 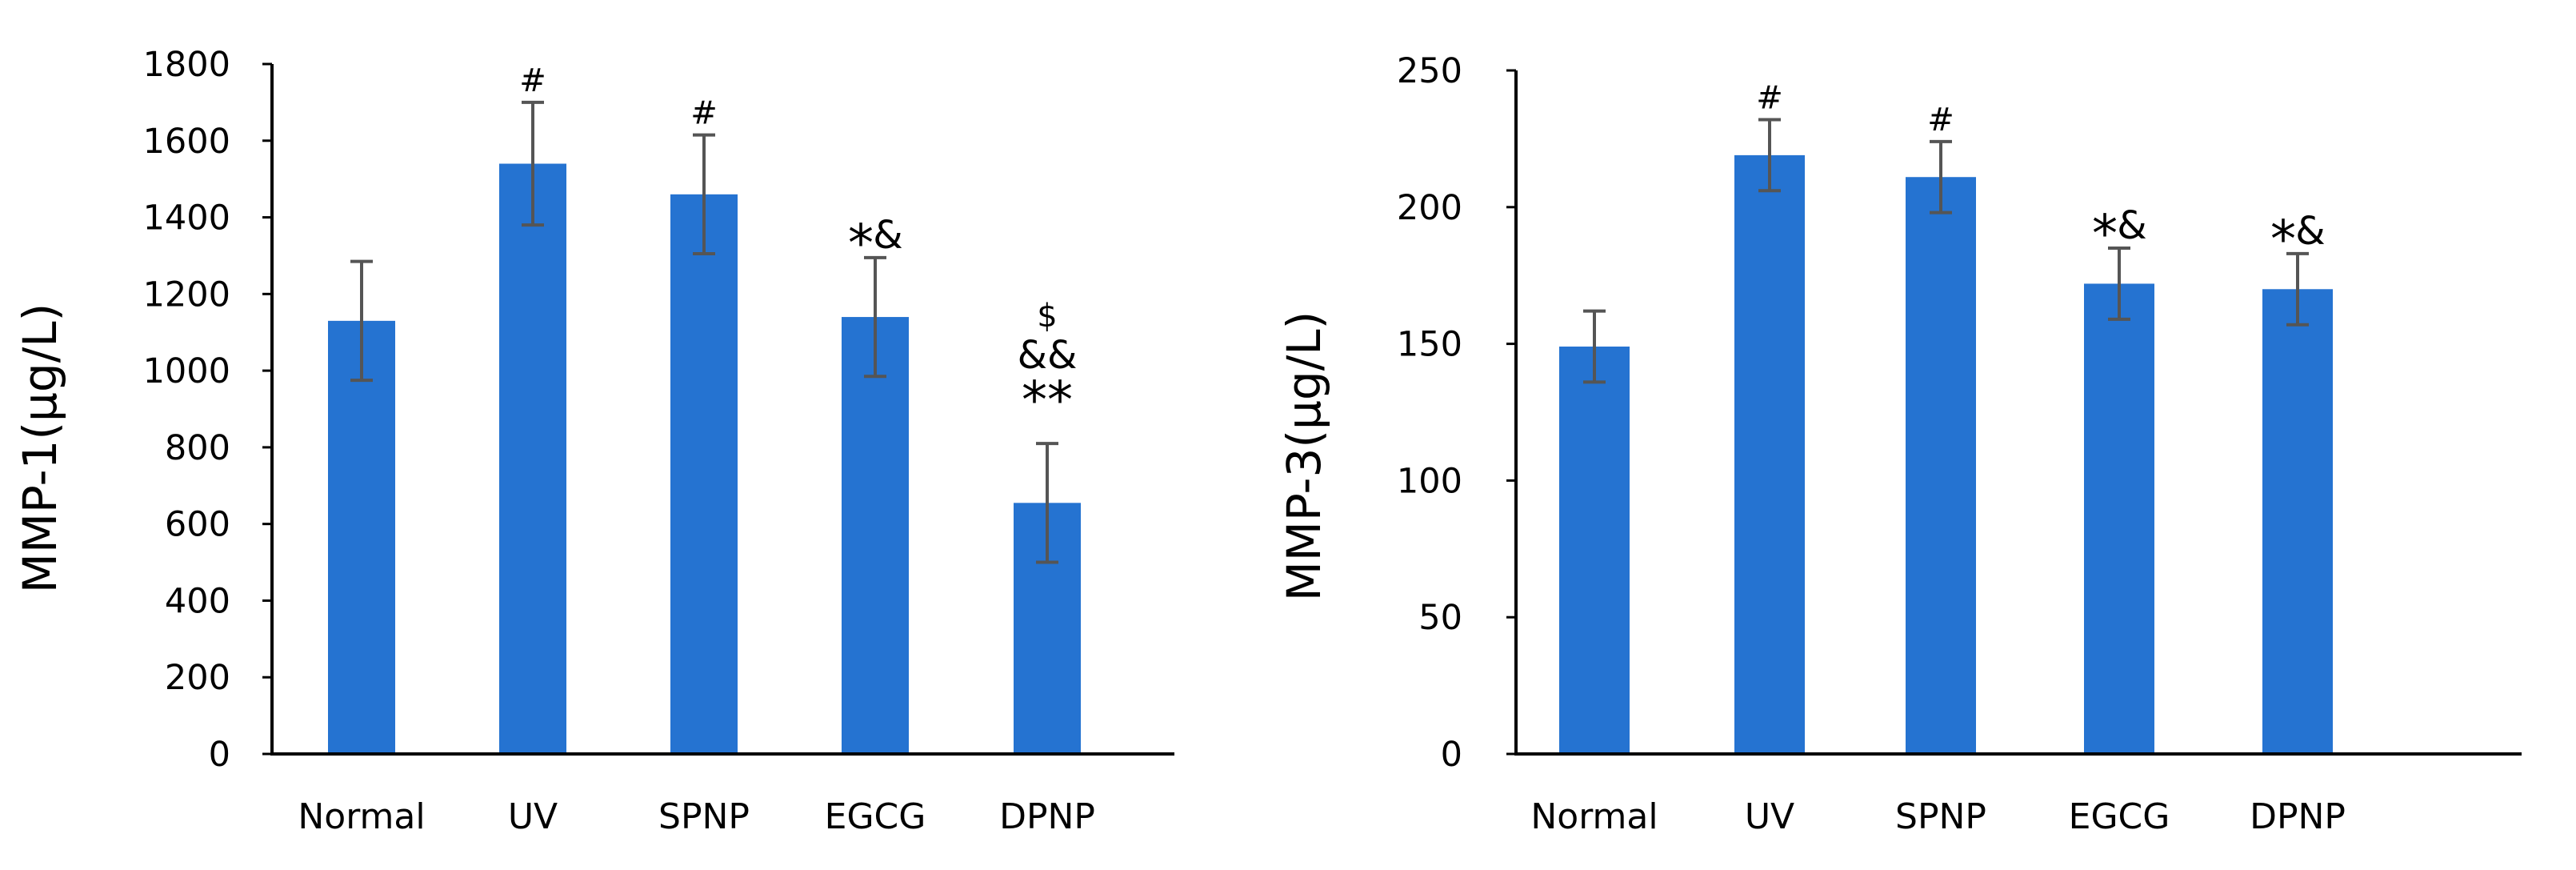 I want to click on significance-marker: $, so click(x=1047, y=316).